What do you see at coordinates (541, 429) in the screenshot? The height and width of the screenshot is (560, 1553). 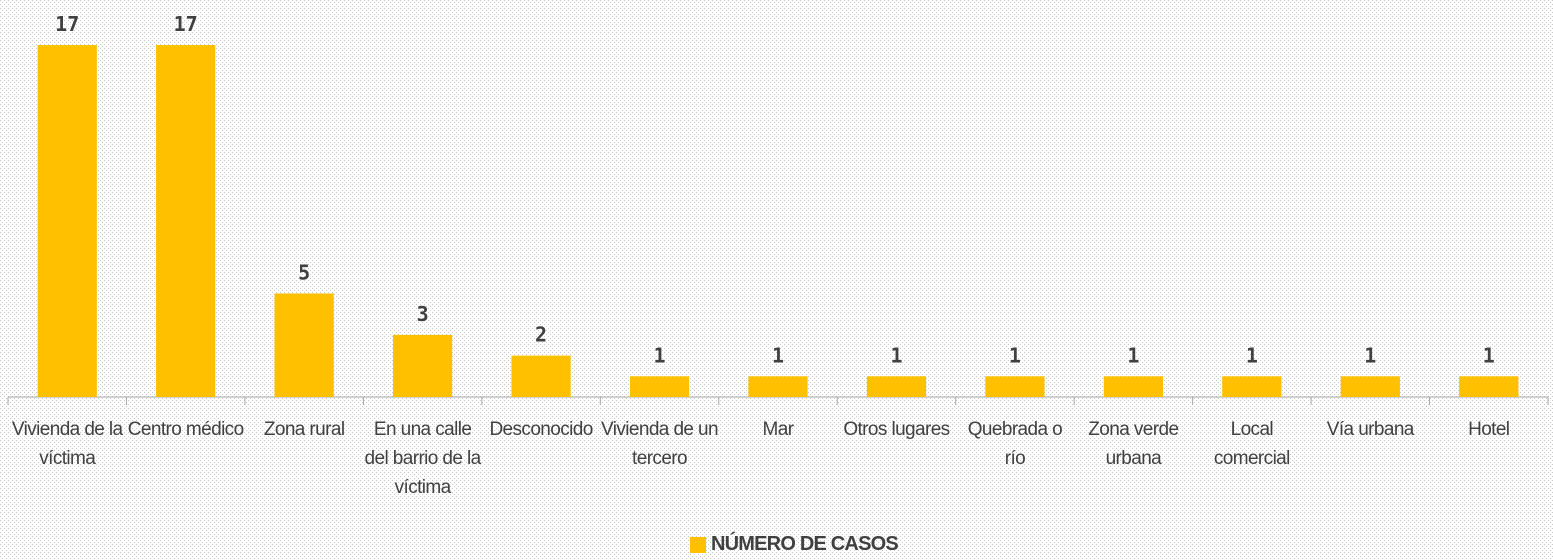 I see `x-tick-label: Desconocido` at bounding box center [541, 429].